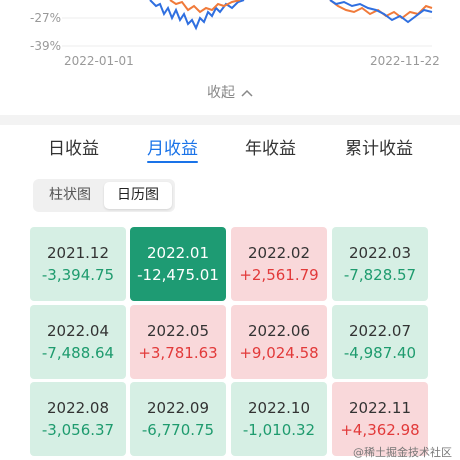 The width and height of the screenshot is (460, 460). What do you see at coordinates (178, 430) in the screenshot?
I see `month-return: -6,770.75` at bounding box center [178, 430].